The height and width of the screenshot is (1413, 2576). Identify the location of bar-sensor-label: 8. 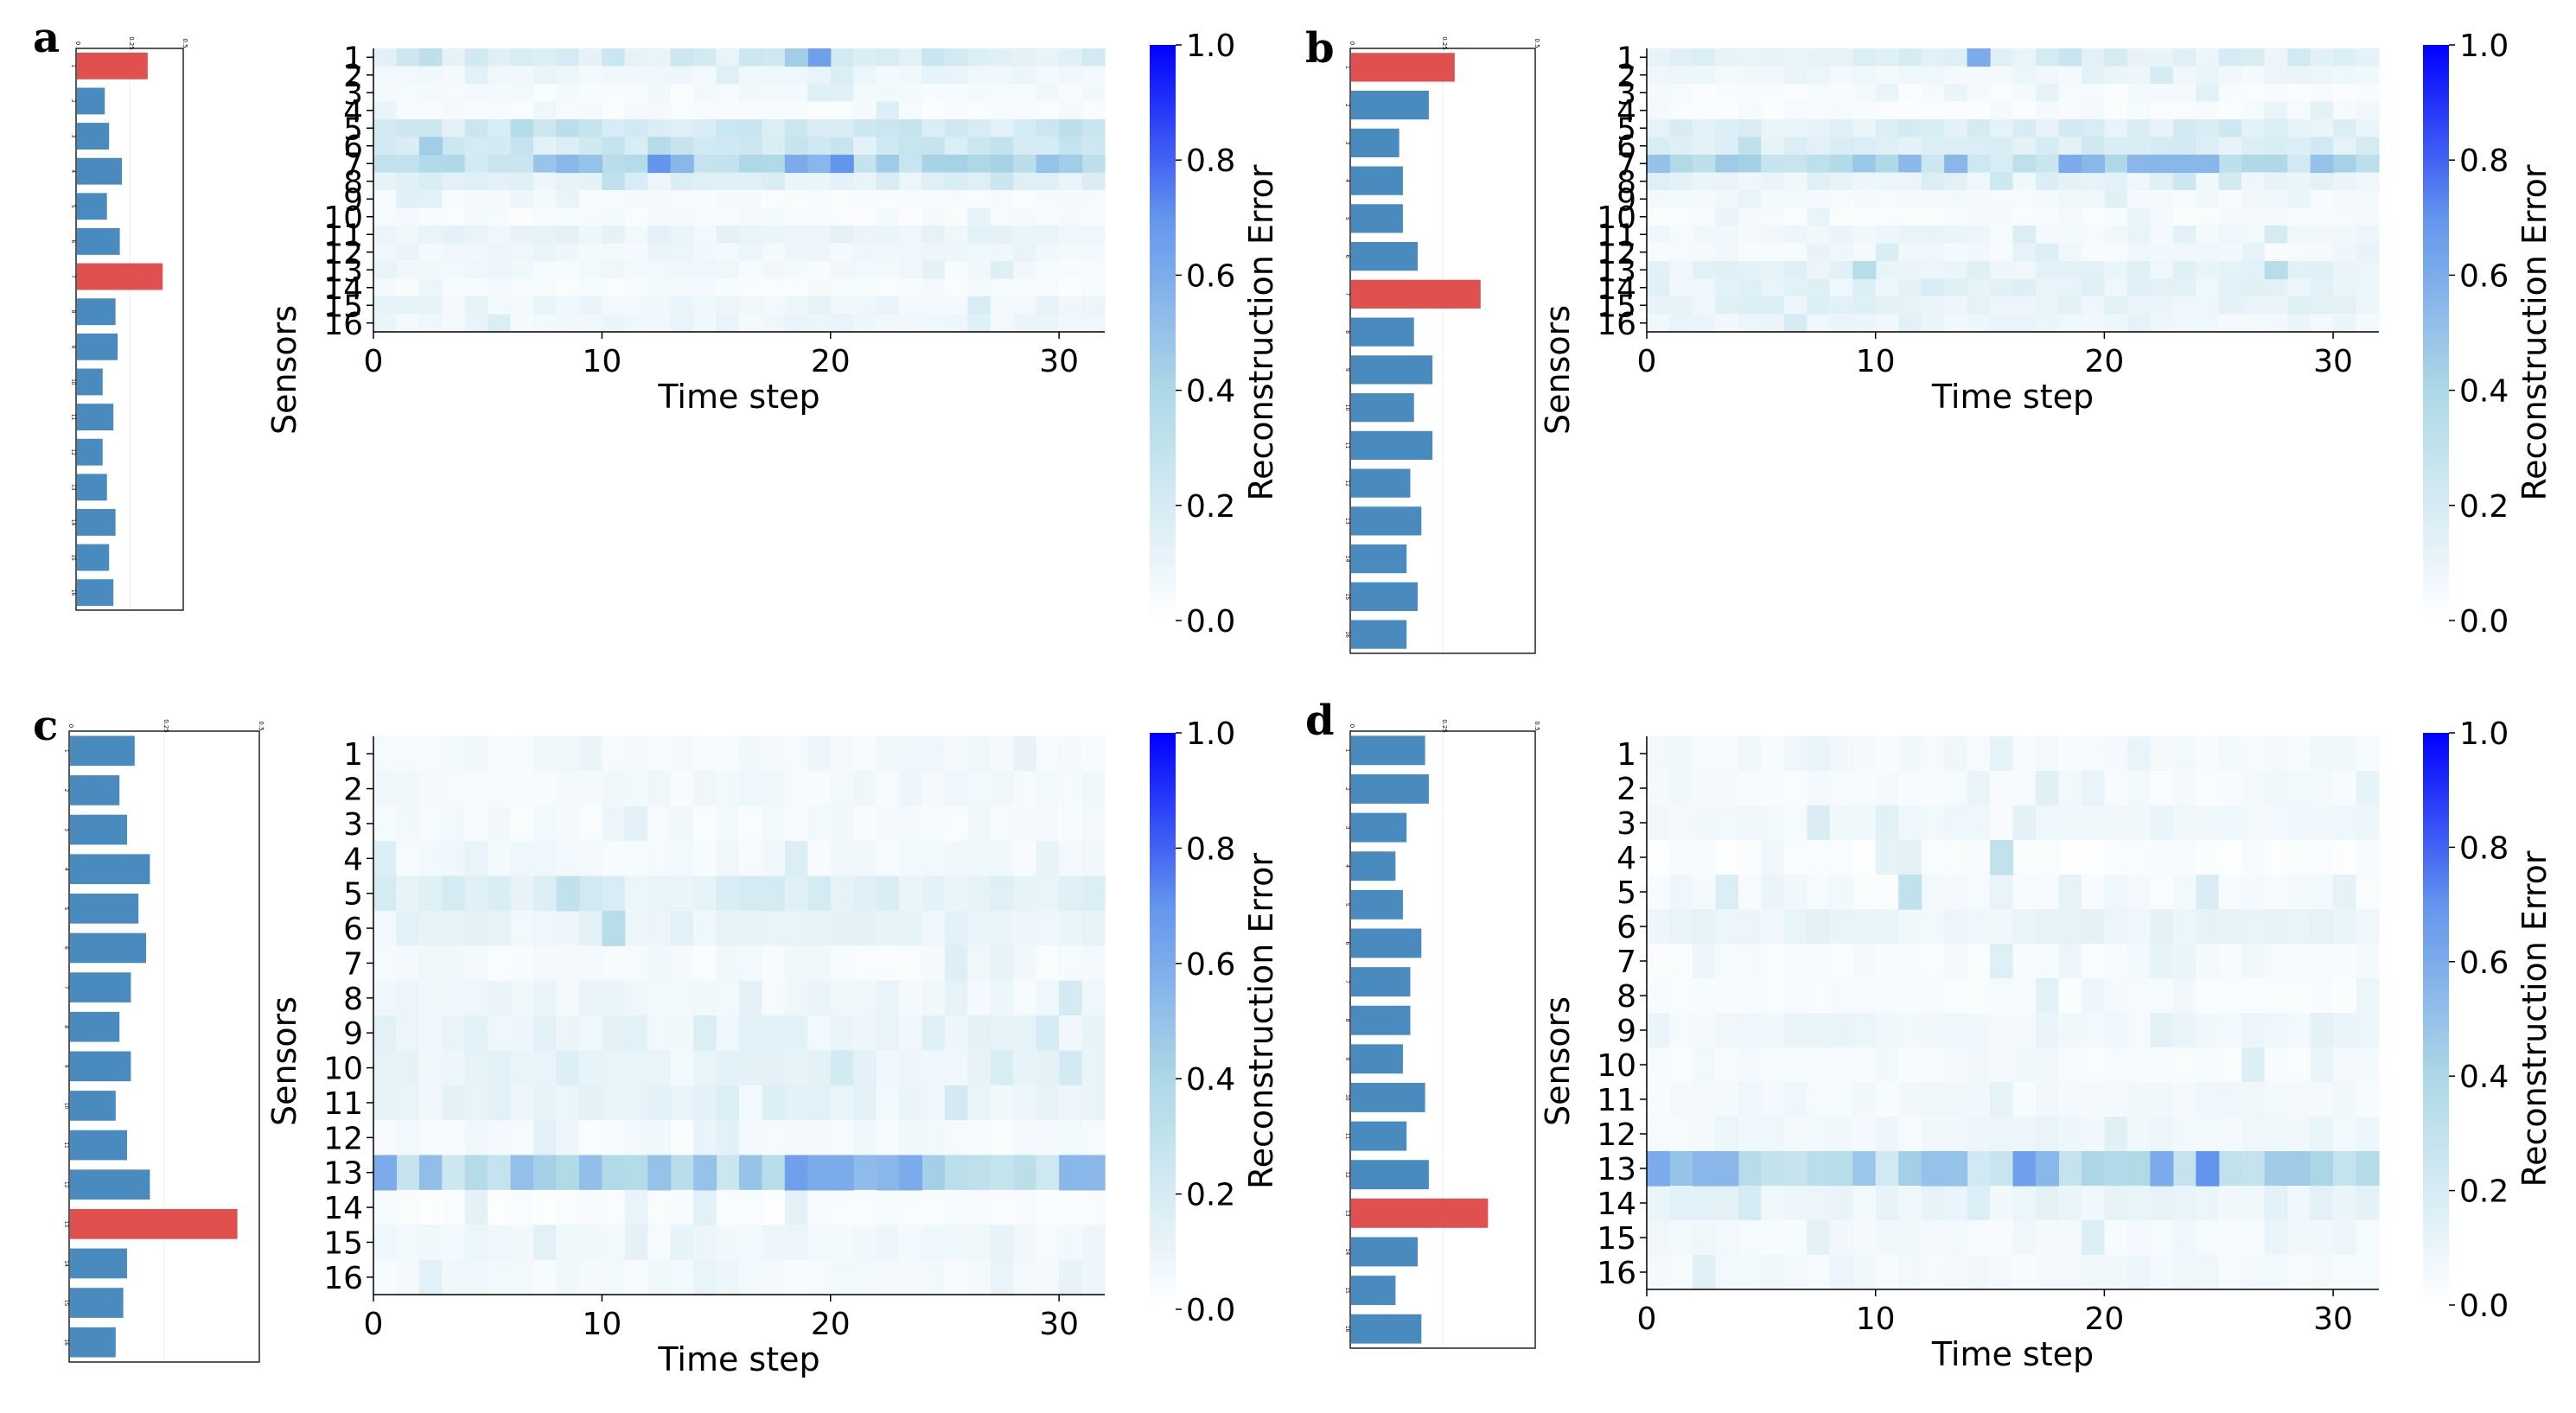
(66, 1026).